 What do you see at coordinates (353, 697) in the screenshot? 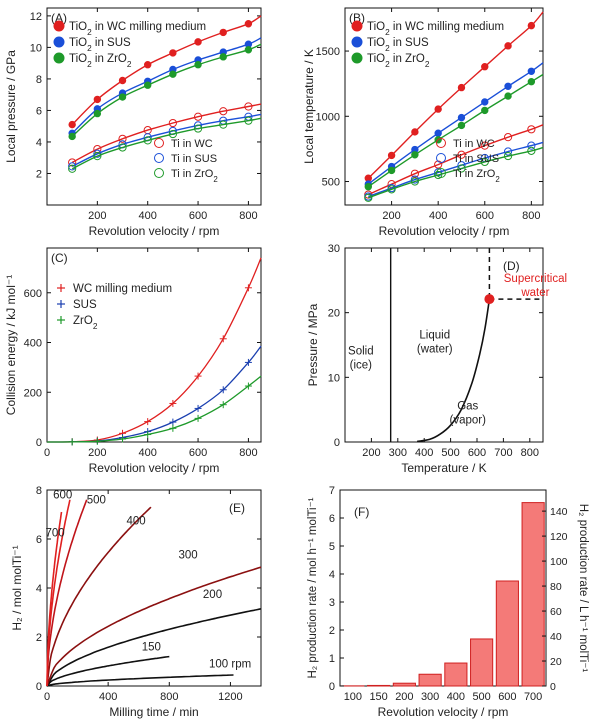
I see `x-tick-label: 100` at bounding box center [353, 697].